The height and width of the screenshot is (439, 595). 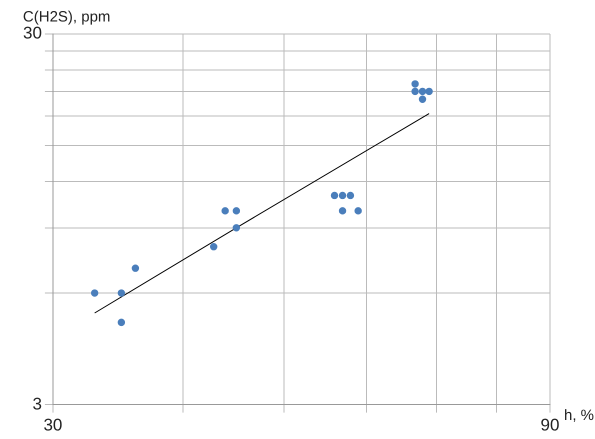 What do you see at coordinates (579, 415) in the screenshot?
I see `x-axis-title: h, %` at bounding box center [579, 415].